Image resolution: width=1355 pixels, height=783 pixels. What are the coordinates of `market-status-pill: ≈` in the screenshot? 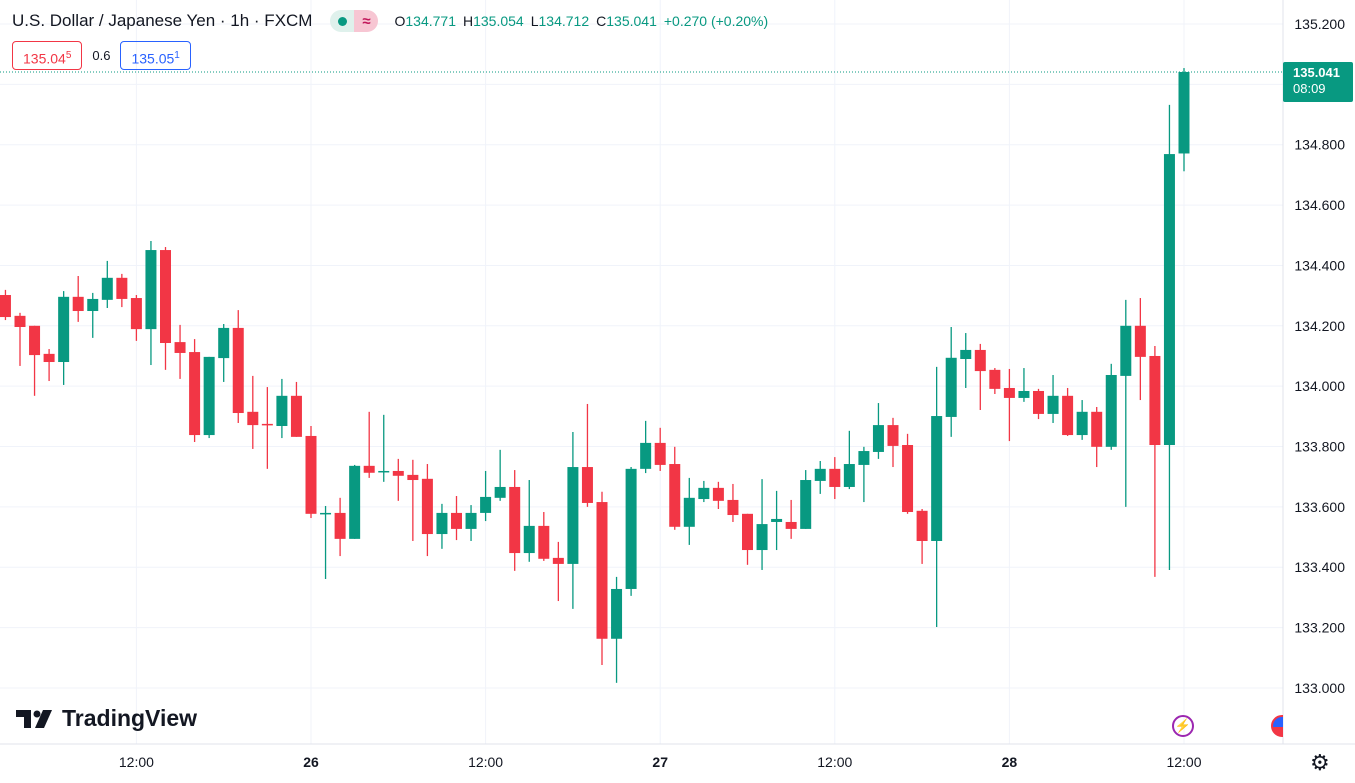 It's located at (354, 21).